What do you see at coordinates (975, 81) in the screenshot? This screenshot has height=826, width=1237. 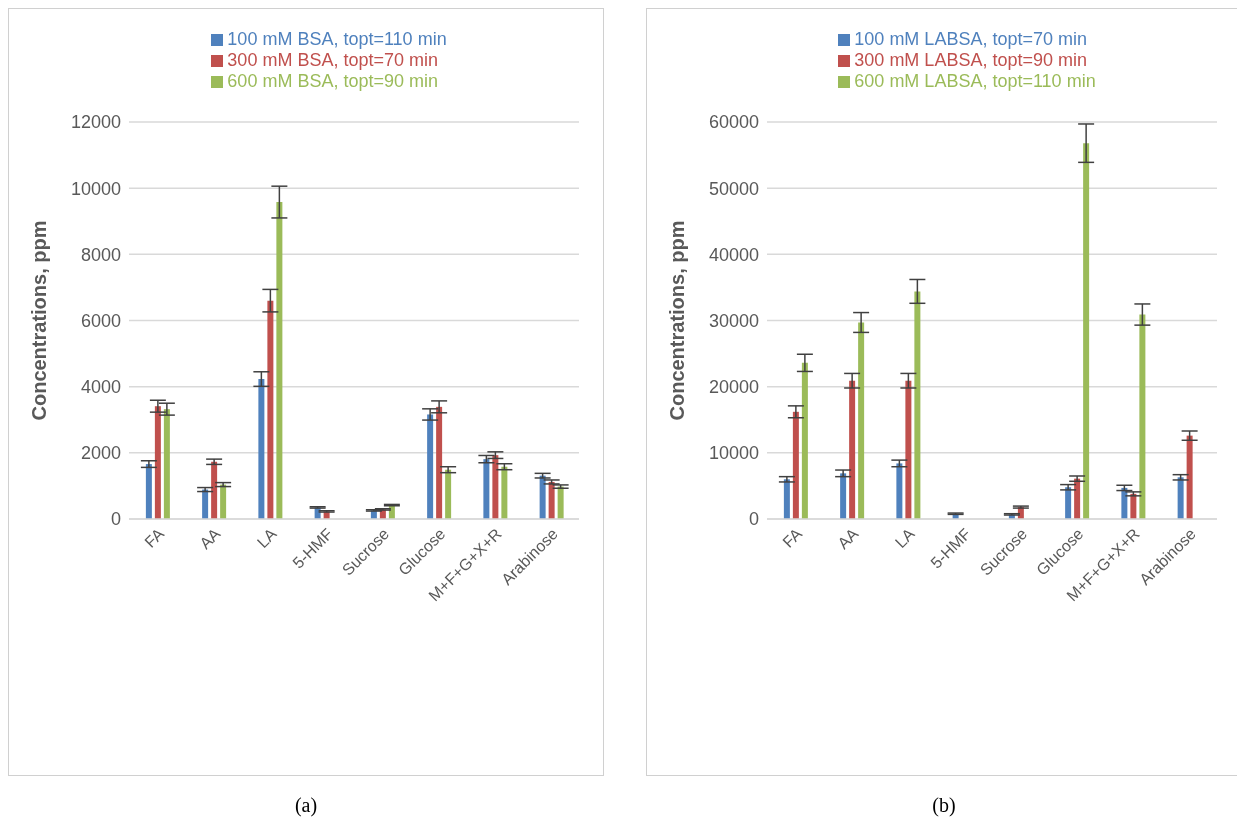 I see `legend-label: 600 mM LABSA, topt=110 min` at bounding box center [975, 81].